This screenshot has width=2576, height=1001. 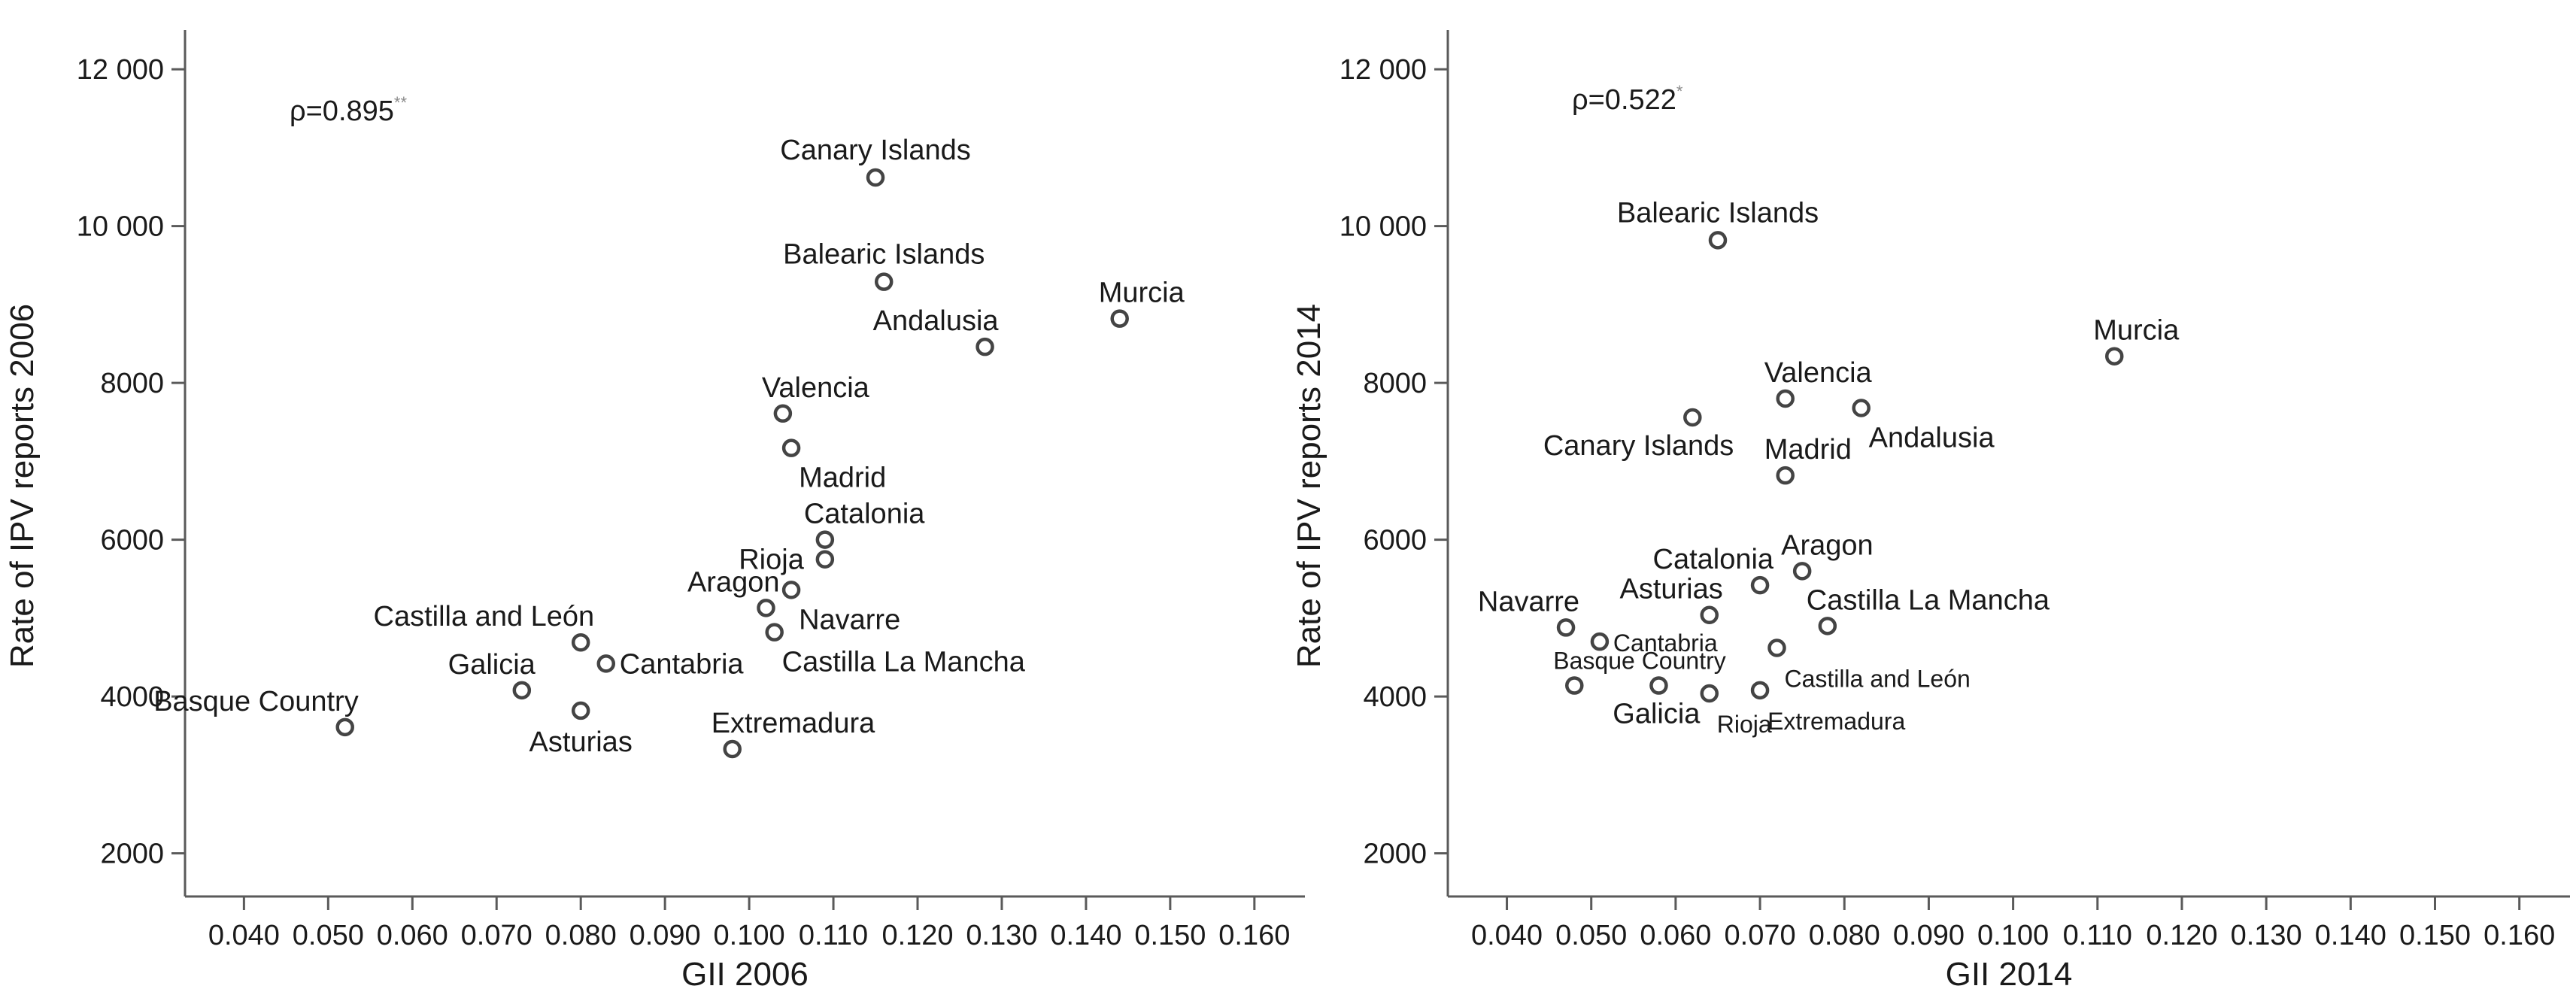 I want to click on x-axis-title: GII 2006, so click(x=745, y=975).